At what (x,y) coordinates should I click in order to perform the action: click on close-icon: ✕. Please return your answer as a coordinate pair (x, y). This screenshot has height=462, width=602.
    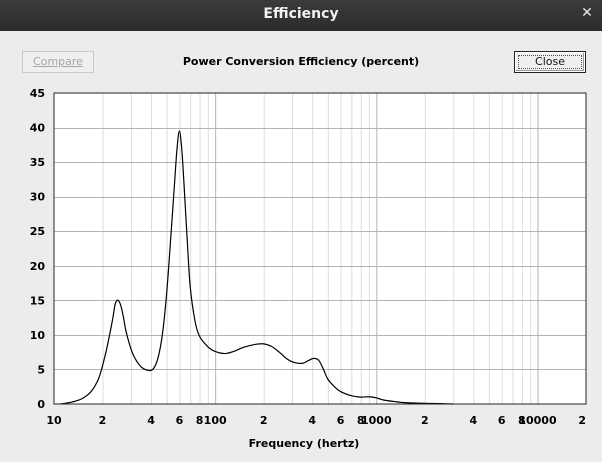
    Looking at the image, I should click on (587, 13).